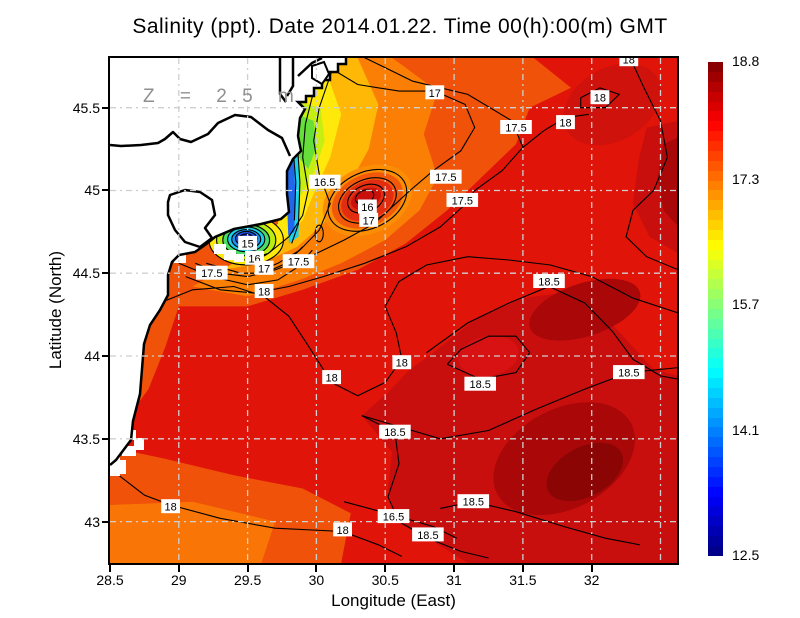  What do you see at coordinates (746, 61) in the screenshot?
I see `colorbar-tick-label: 18.8` at bounding box center [746, 61].